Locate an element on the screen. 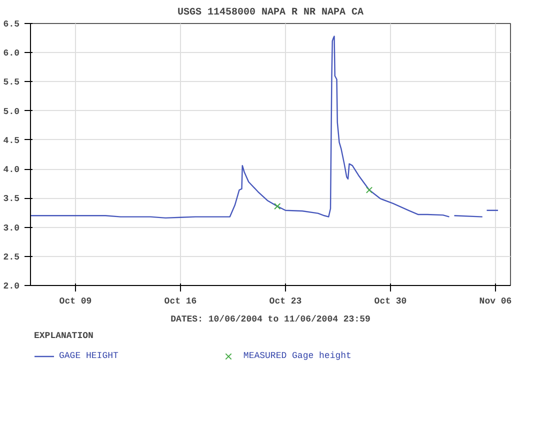 The height and width of the screenshot is (448, 540). chart-title: USGS 11458000 NAPA R NR NAPA CA is located at coordinates (270, 13).